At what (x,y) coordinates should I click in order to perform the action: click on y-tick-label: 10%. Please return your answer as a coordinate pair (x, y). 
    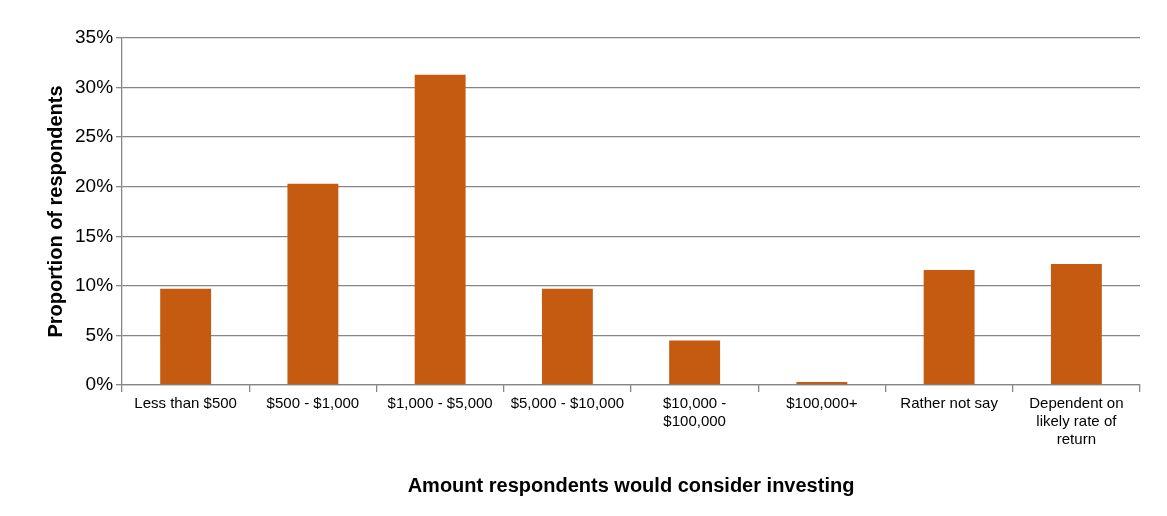
    Looking at the image, I should click on (94, 285).